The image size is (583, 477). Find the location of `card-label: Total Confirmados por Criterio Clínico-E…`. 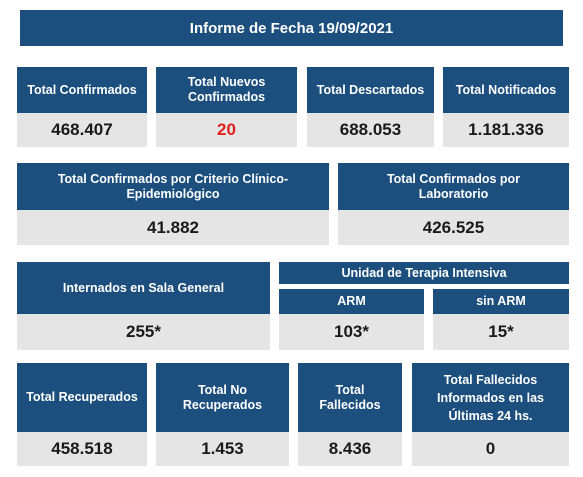

card-label: Total Confirmados por Criterio Clínico-E… is located at coordinates (173, 186).